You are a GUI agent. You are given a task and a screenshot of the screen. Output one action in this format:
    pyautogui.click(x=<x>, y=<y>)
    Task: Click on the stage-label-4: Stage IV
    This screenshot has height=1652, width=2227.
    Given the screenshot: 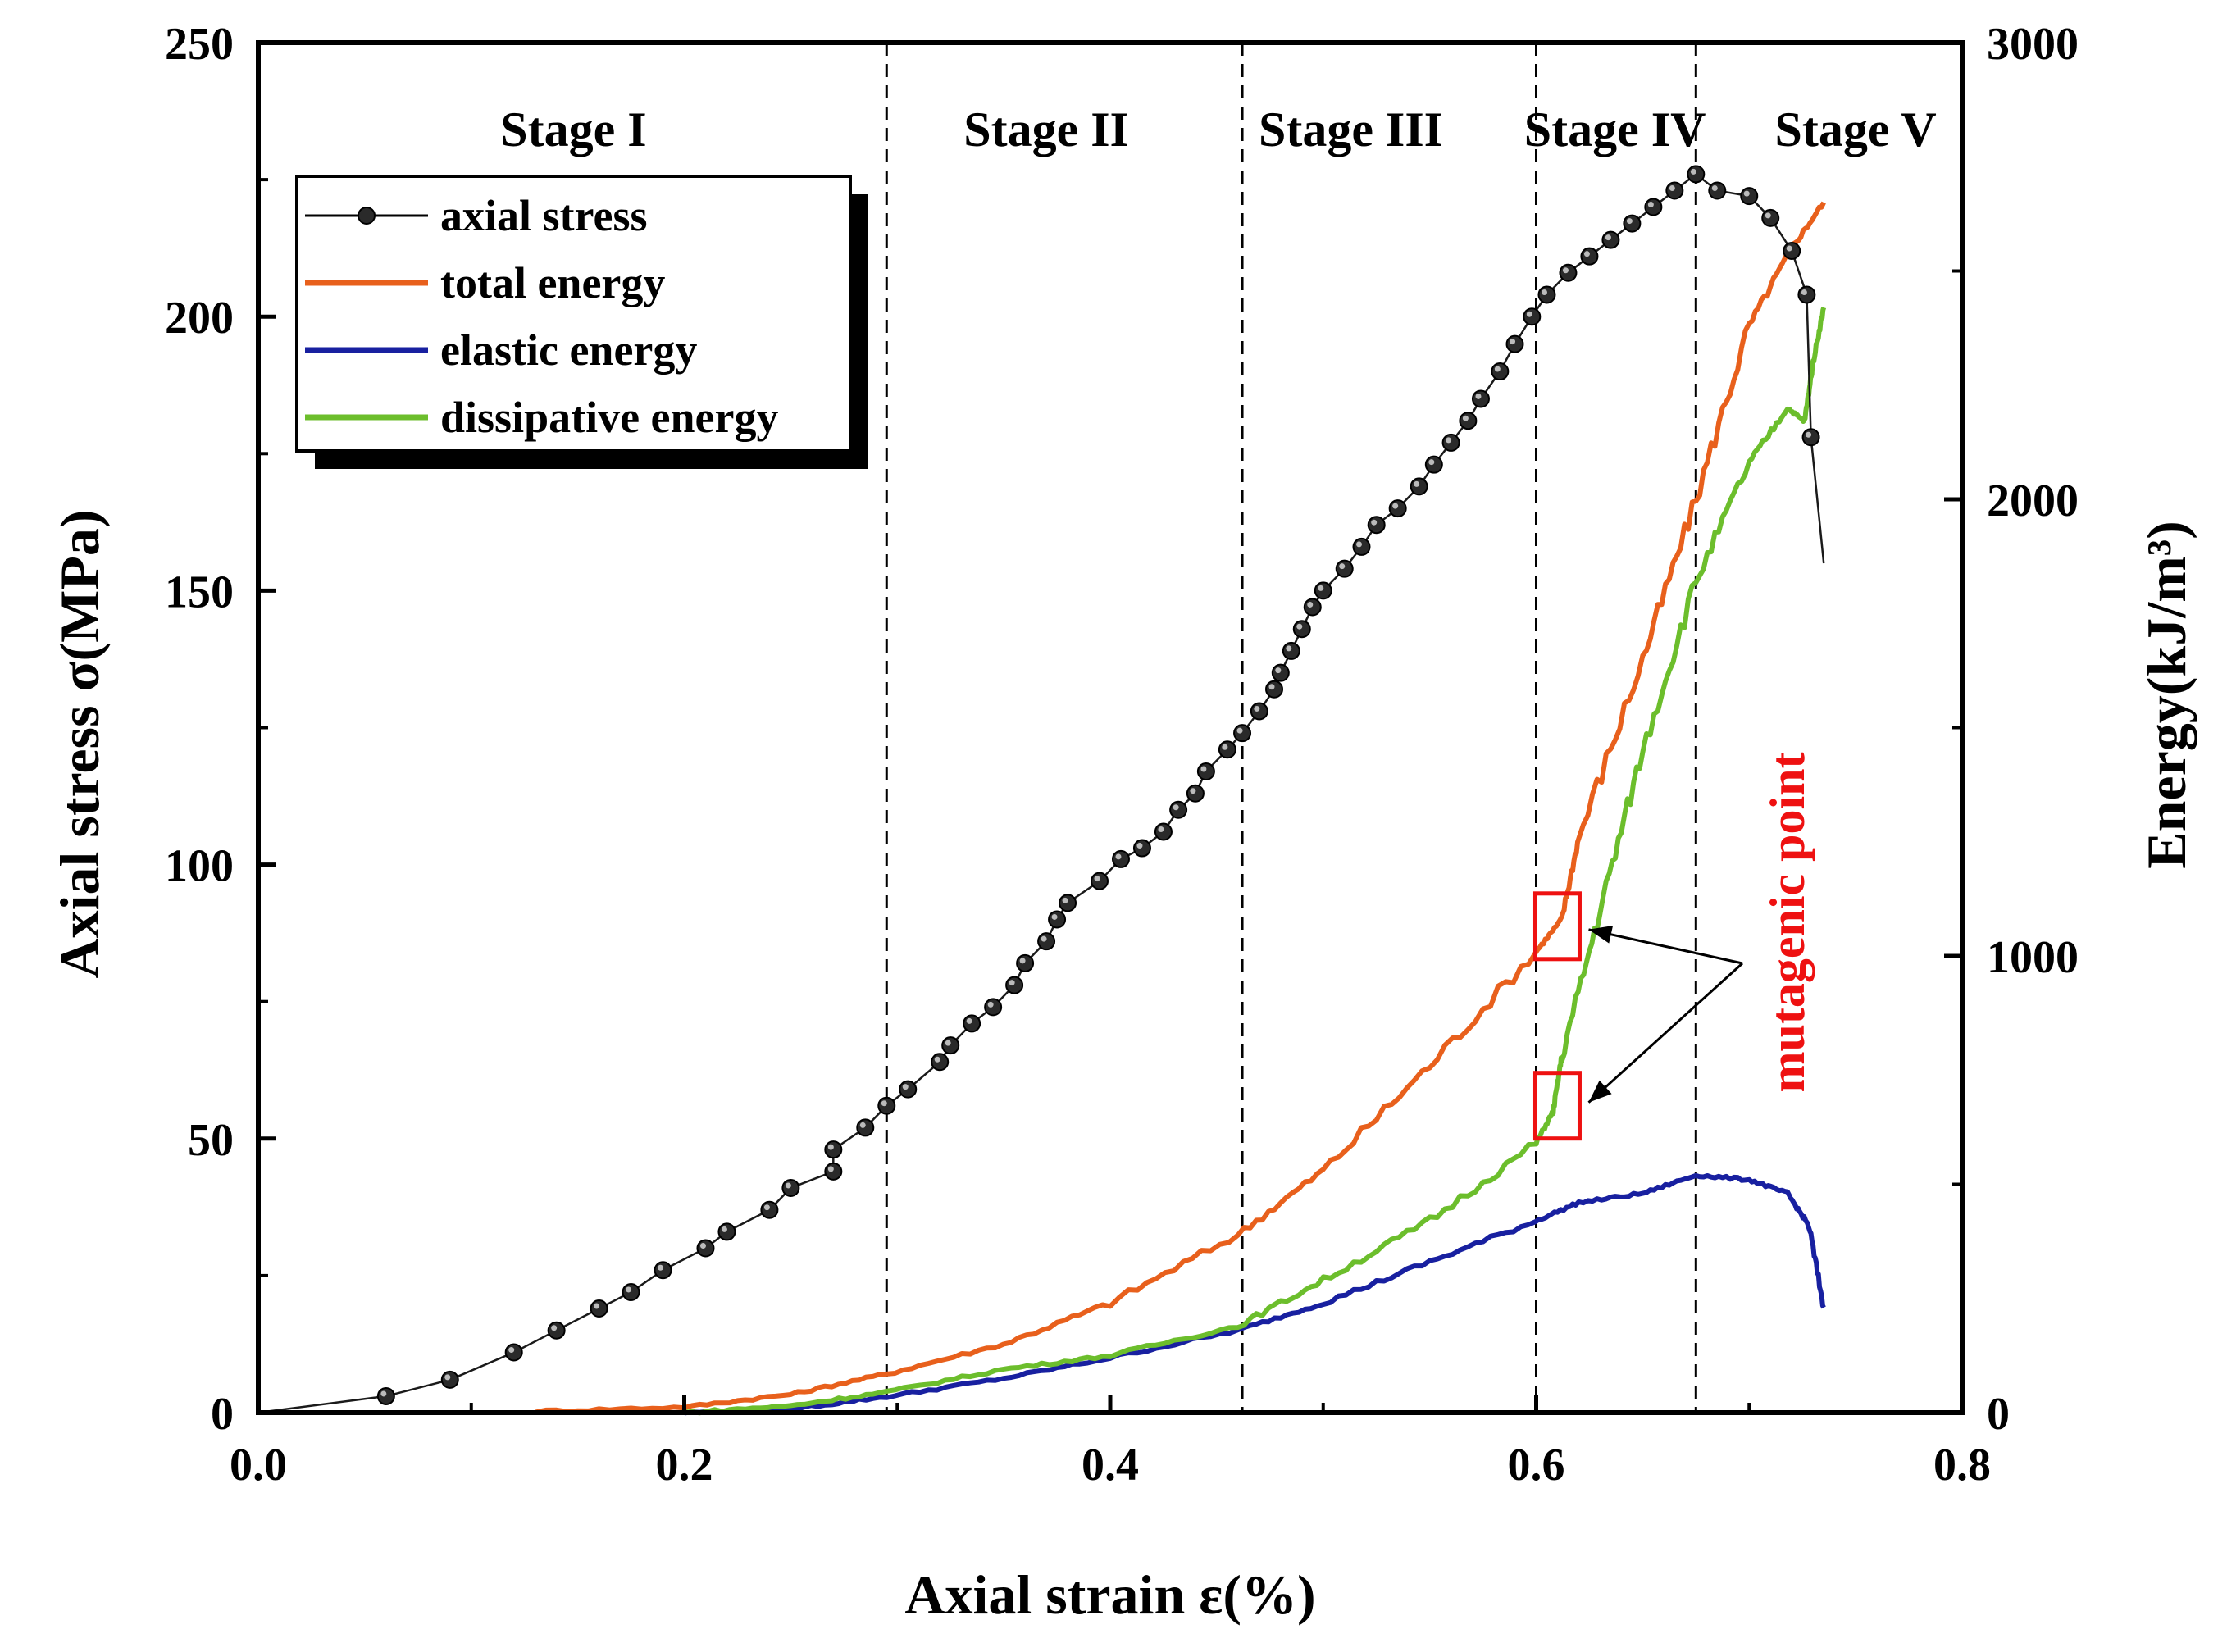 What is the action you would take?
    pyautogui.click(x=1615, y=129)
    